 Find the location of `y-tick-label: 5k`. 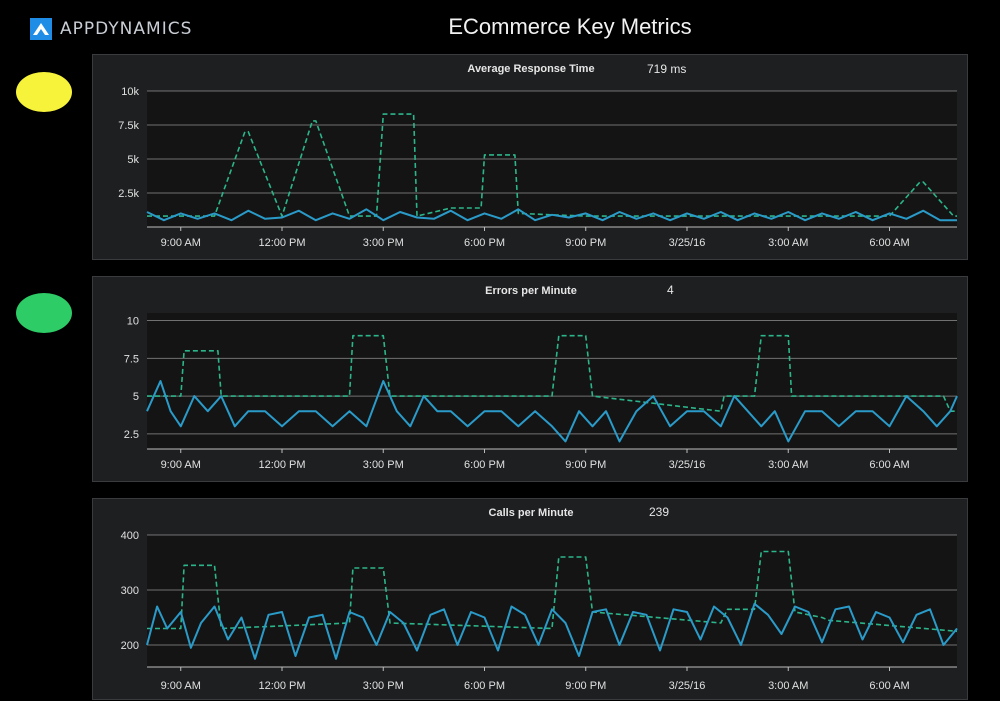

y-tick-label: 5k is located at coordinates (133, 160).